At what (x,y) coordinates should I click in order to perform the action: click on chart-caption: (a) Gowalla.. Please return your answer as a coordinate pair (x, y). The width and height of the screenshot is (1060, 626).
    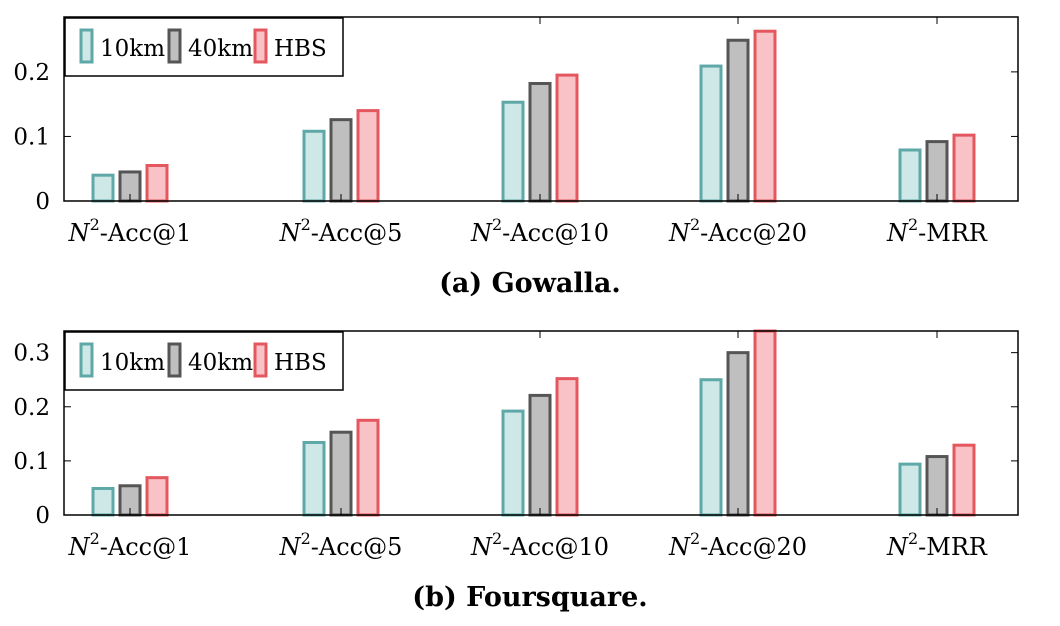
    Looking at the image, I should click on (530, 283).